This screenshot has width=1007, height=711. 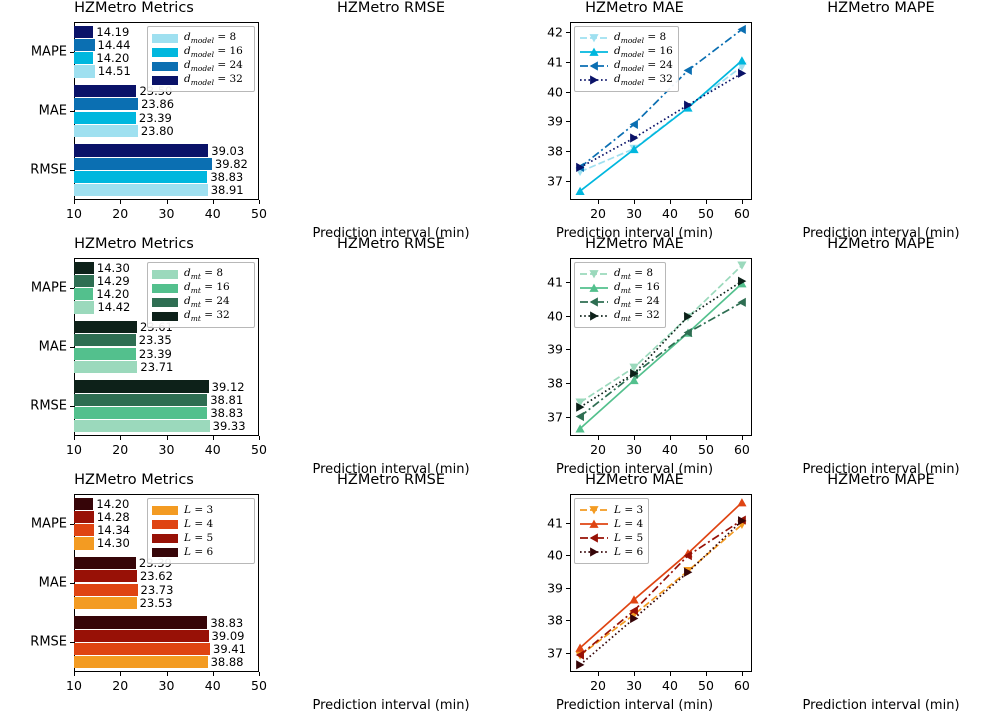 I want to click on bar-value-rmse-s1: 38.83, so click(x=227, y=412).